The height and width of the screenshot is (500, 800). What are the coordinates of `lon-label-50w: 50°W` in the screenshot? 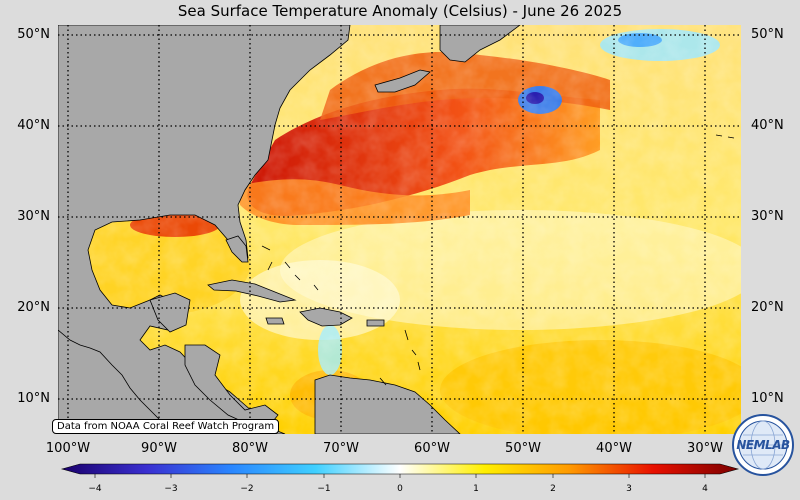 It's located at (523, 448).